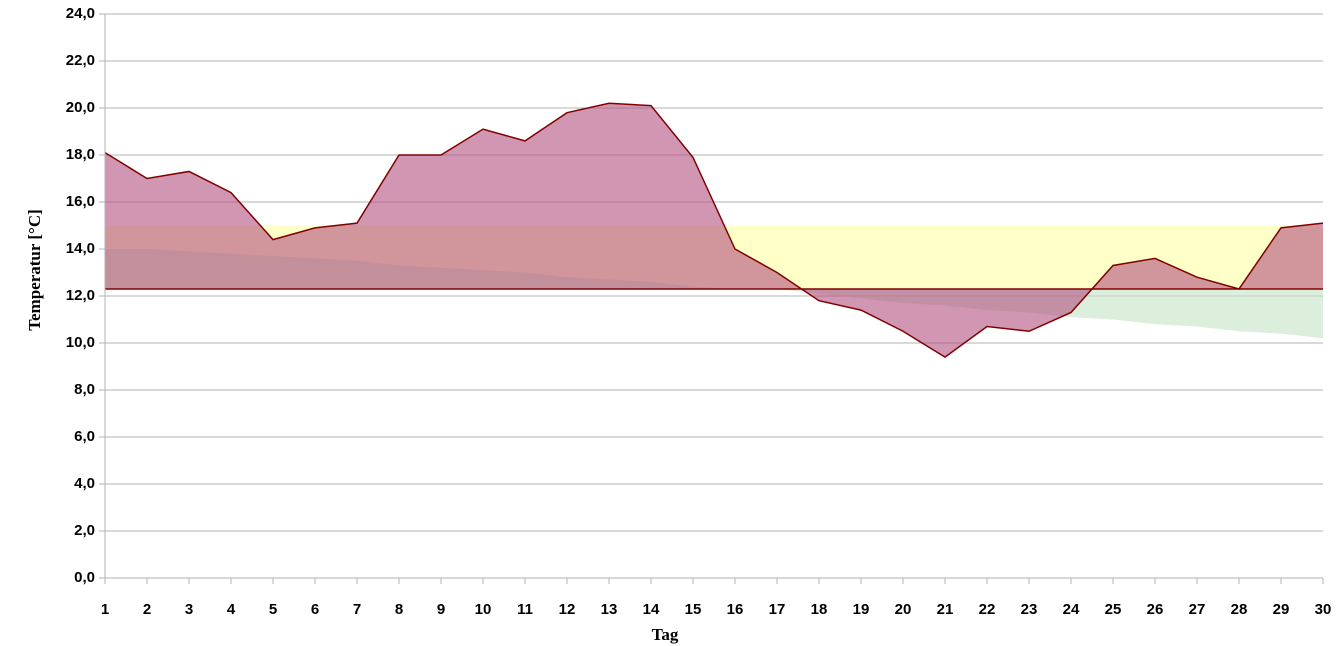 Image resolution: width=1337 pixels, height=646 pixels. I want to click on x-tick-label: 13, so click(609, 609).